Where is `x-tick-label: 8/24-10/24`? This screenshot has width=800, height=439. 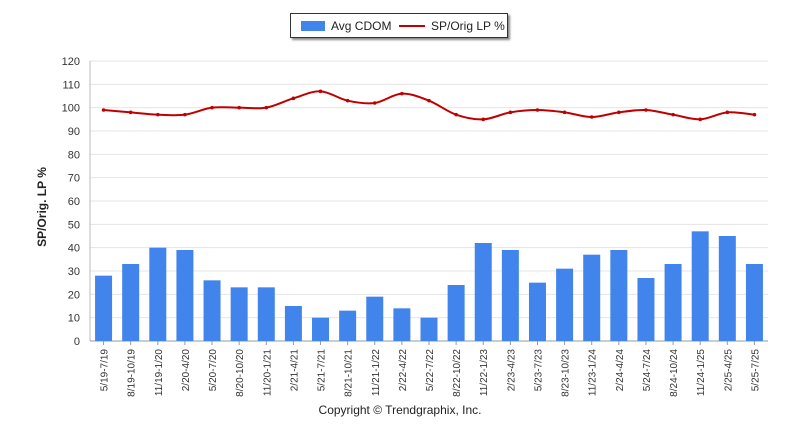
x-tick-label: 8/24-10/24 is located at coordinates (674, 373).